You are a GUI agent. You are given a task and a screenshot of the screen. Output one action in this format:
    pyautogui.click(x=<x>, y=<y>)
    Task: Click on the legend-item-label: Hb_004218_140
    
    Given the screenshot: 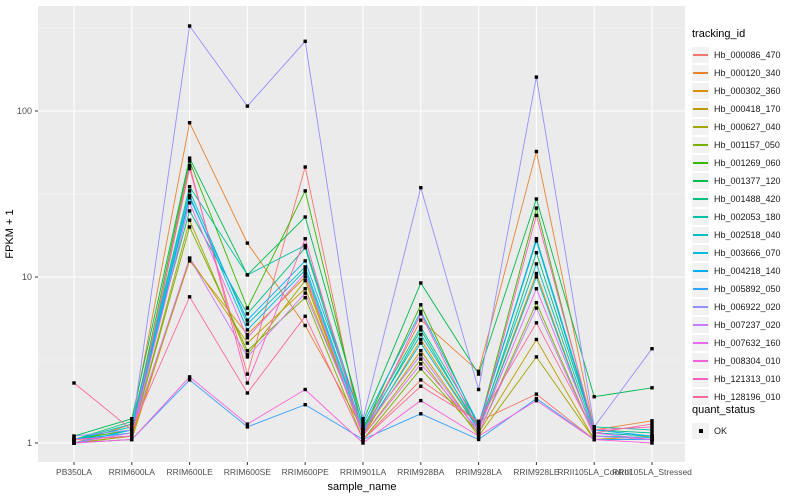 What is the action you would take?
    pyautogui.click(x=747, y=271)
    